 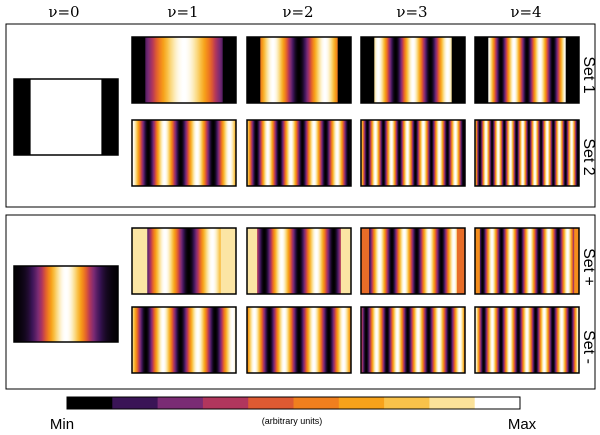 I want to click on pattern-tile-panel1-row2-v2, so click(x=299, y=153).